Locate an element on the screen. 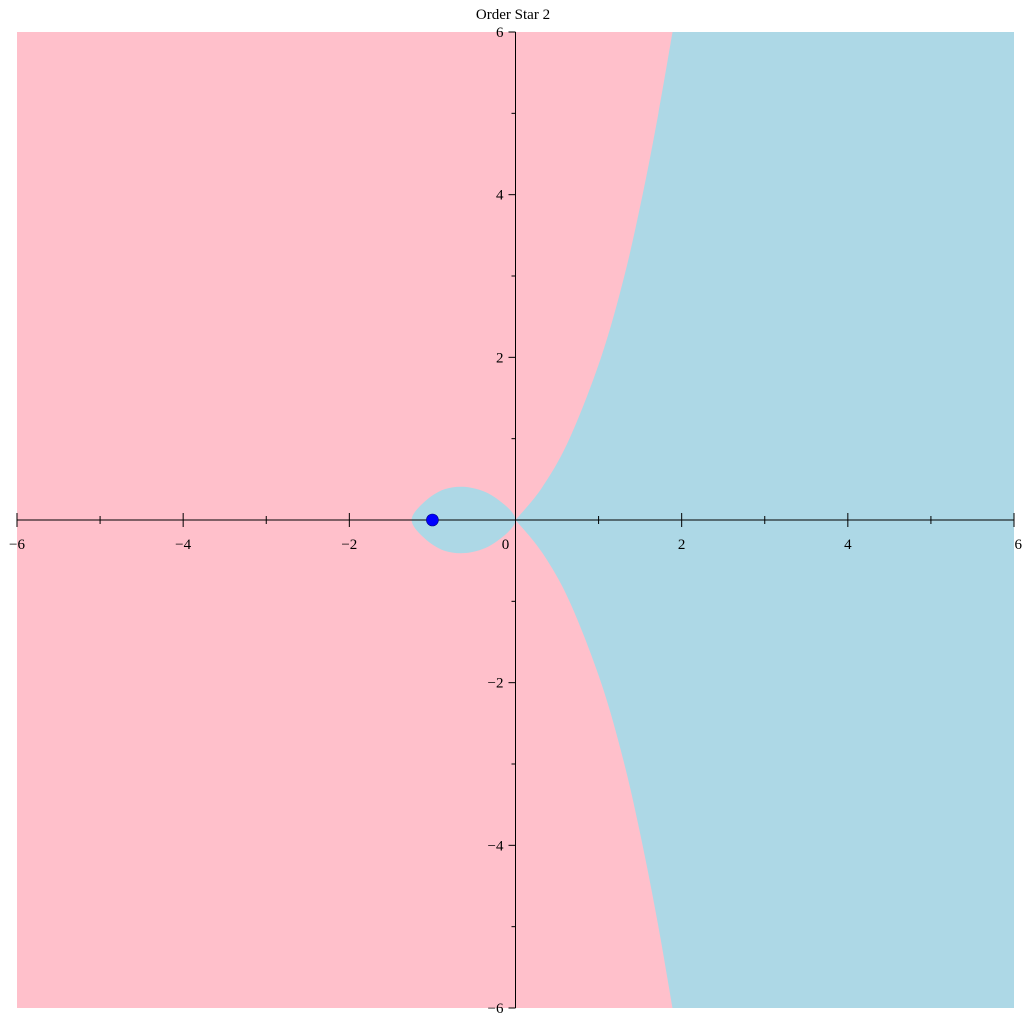 The image size is (1024, 1024). x-tick-label: 4 is located at coordinates (848, 545).